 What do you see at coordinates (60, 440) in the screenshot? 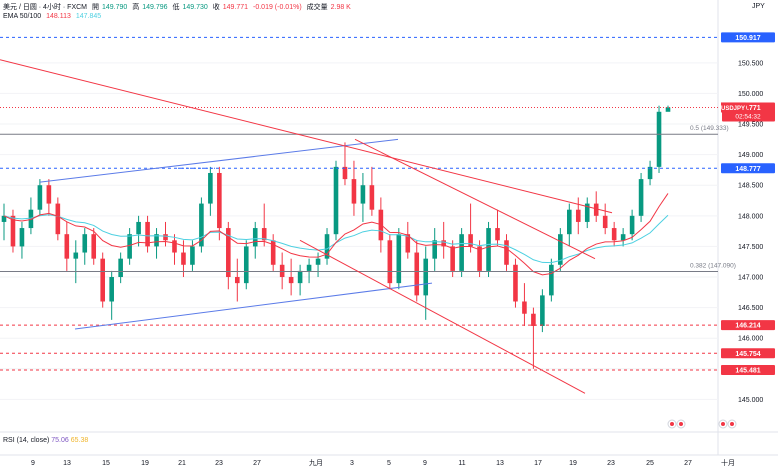
I see `rsi-value: 75.06` at bounding box center [60, 440].